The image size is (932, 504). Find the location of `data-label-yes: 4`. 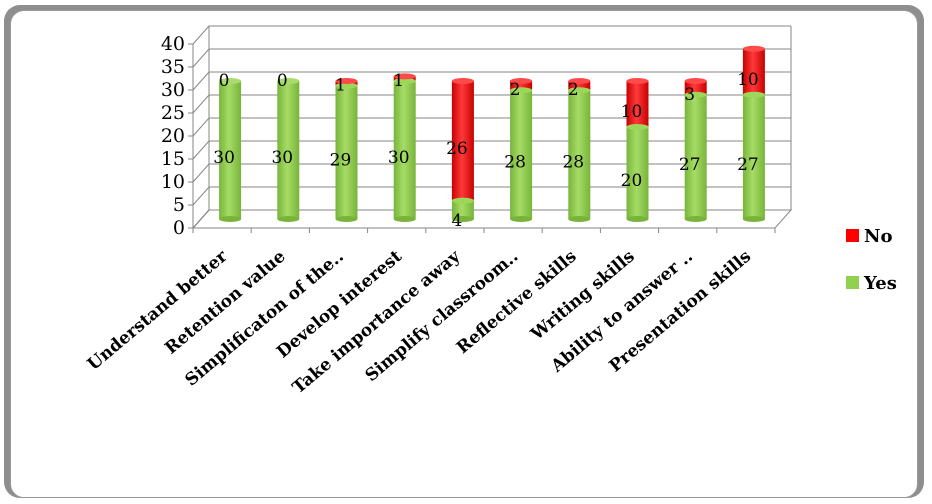

data-label-yes: 4 is located at coordinates (456, 221).